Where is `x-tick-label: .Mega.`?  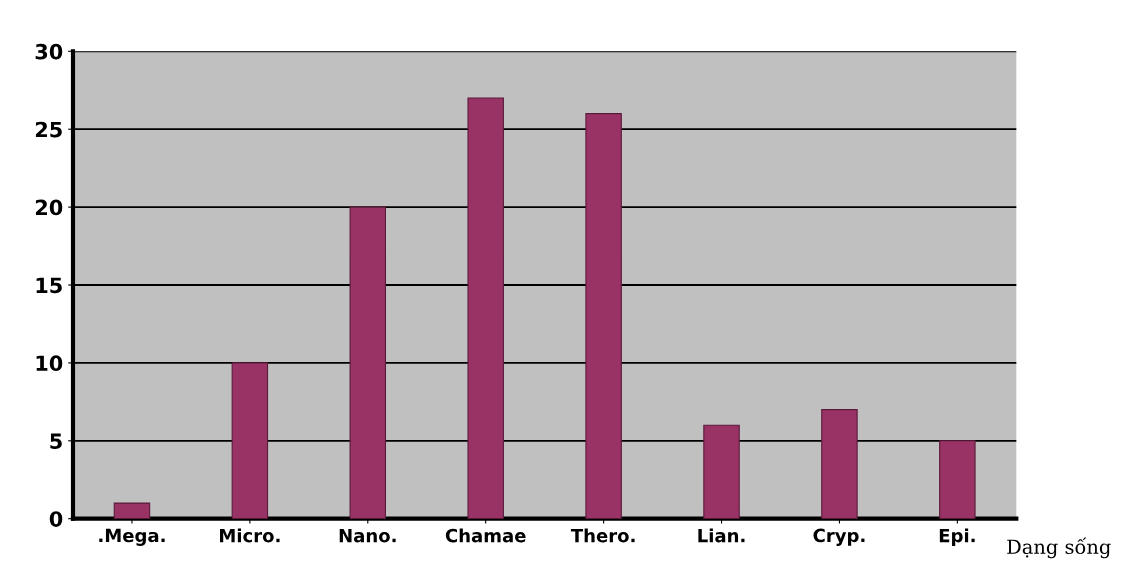
x-tick-label: .Mega. is located at coordinates (132, 537).